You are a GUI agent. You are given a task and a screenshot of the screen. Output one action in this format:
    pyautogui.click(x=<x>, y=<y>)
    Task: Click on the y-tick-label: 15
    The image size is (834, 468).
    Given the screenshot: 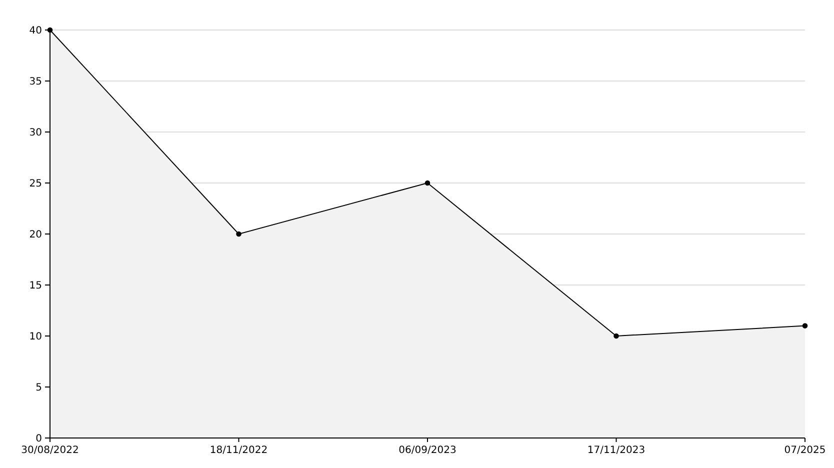 What is the action you would take?
    pyautogui.click(x=35, y=286)
    